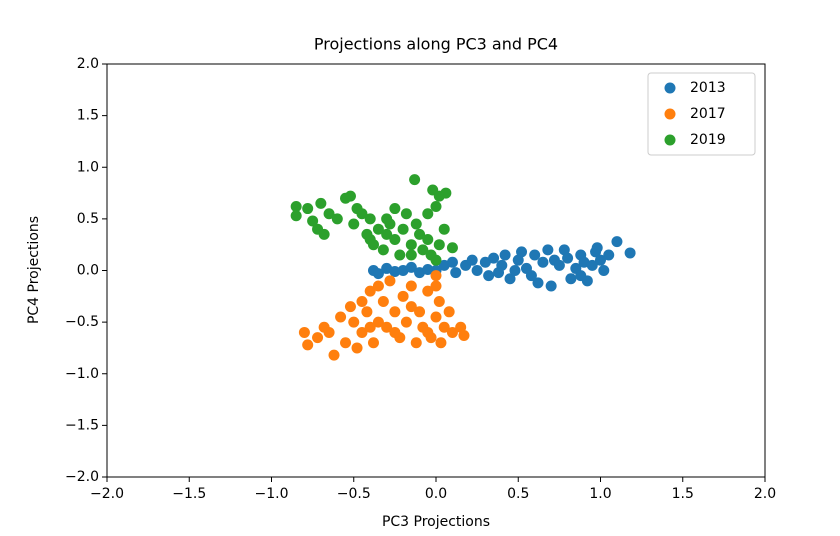  I want to click on x-tick-label: 1.5, so click(683, 494).